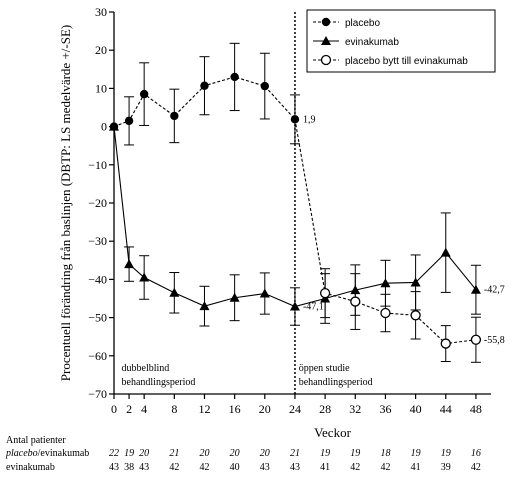 The height and width of the screenshot is (484, 520). Describe the element at coordinates (129, 409) in the screenshot. I see `x-tick-label: 2` at that location.